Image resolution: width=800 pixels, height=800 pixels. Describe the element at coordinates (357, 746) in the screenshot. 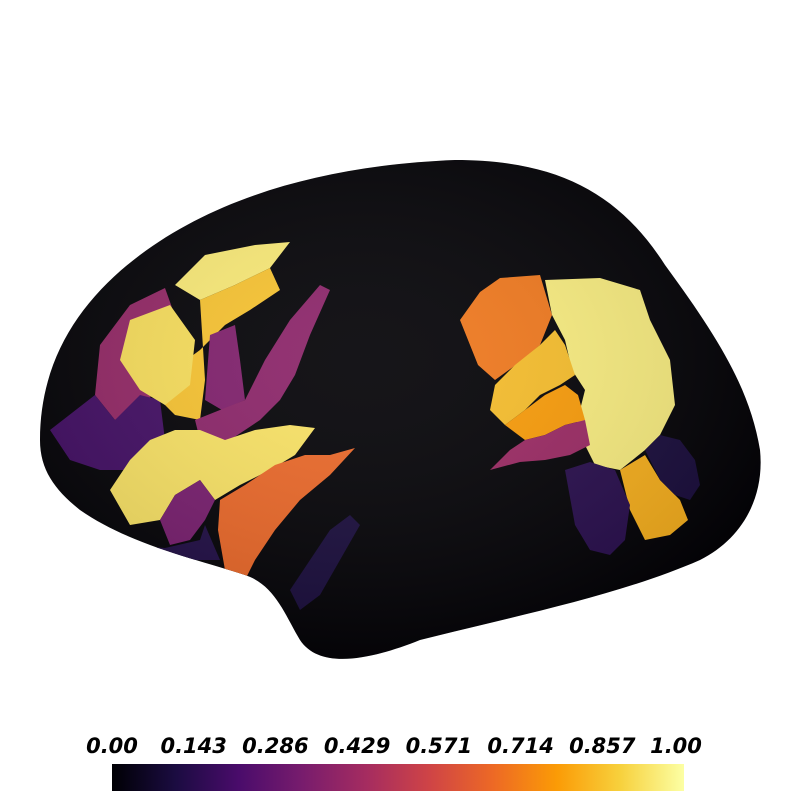

I see `colorbar-tick-label: 0.429` at that location.